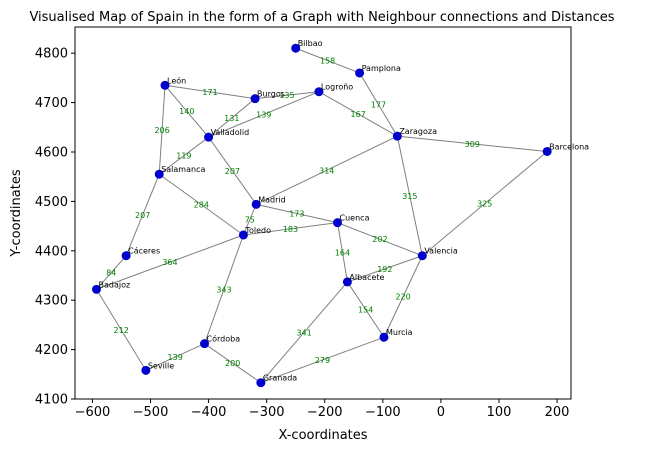 This screenshot has width=645, height=452. I want to click on edge-distance-label: 154, so click(365, 310).